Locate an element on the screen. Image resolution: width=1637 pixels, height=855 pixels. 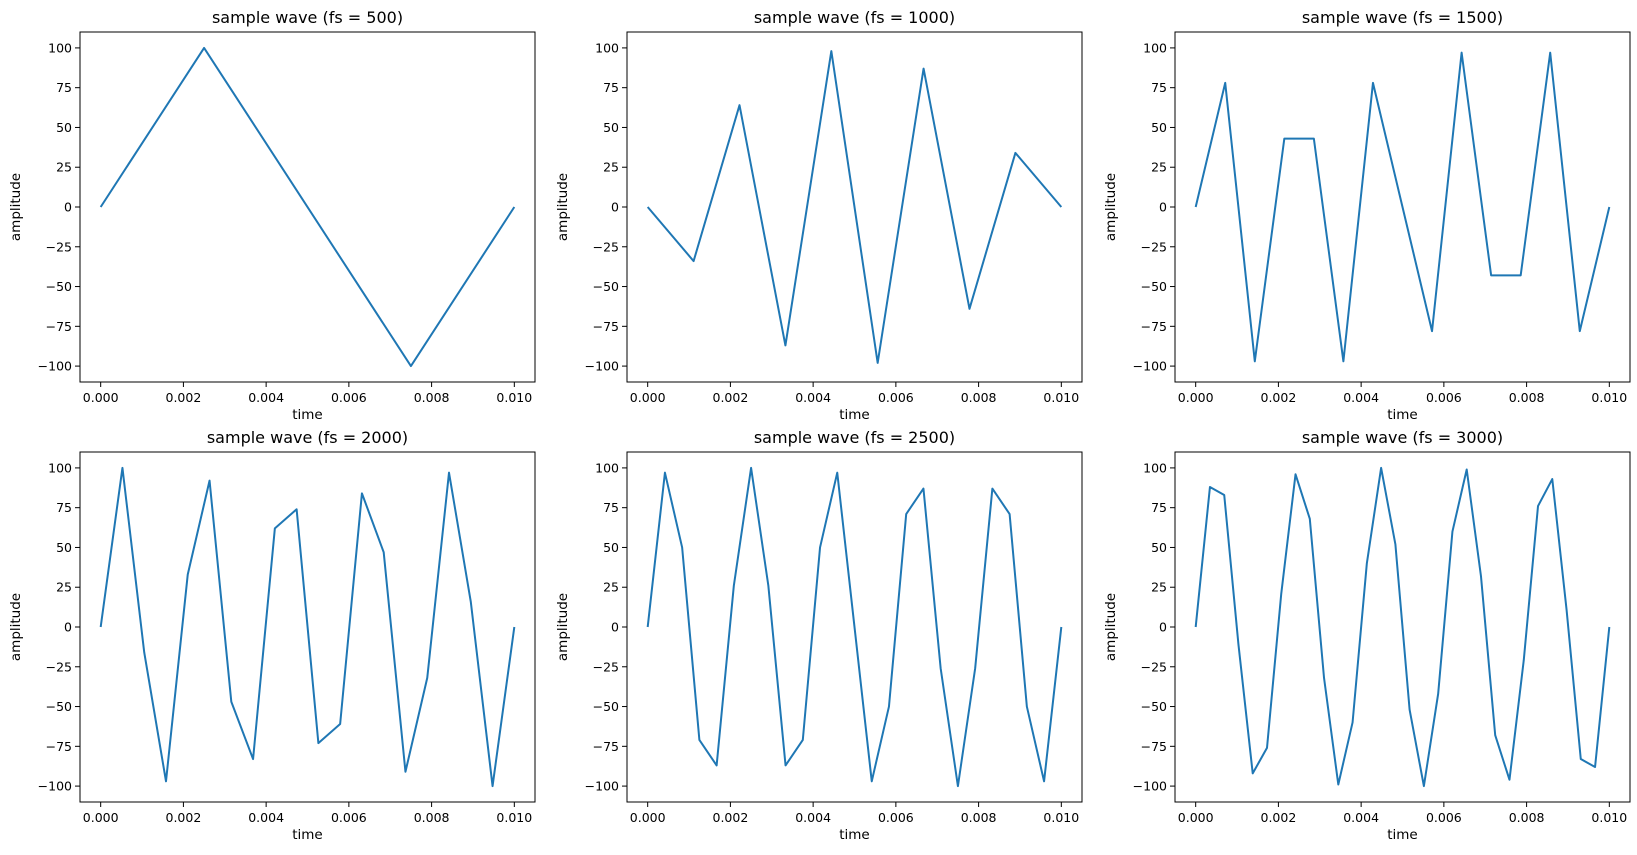
chart-title: sample wave (fs = 500) is located at coordinates (307, 17).